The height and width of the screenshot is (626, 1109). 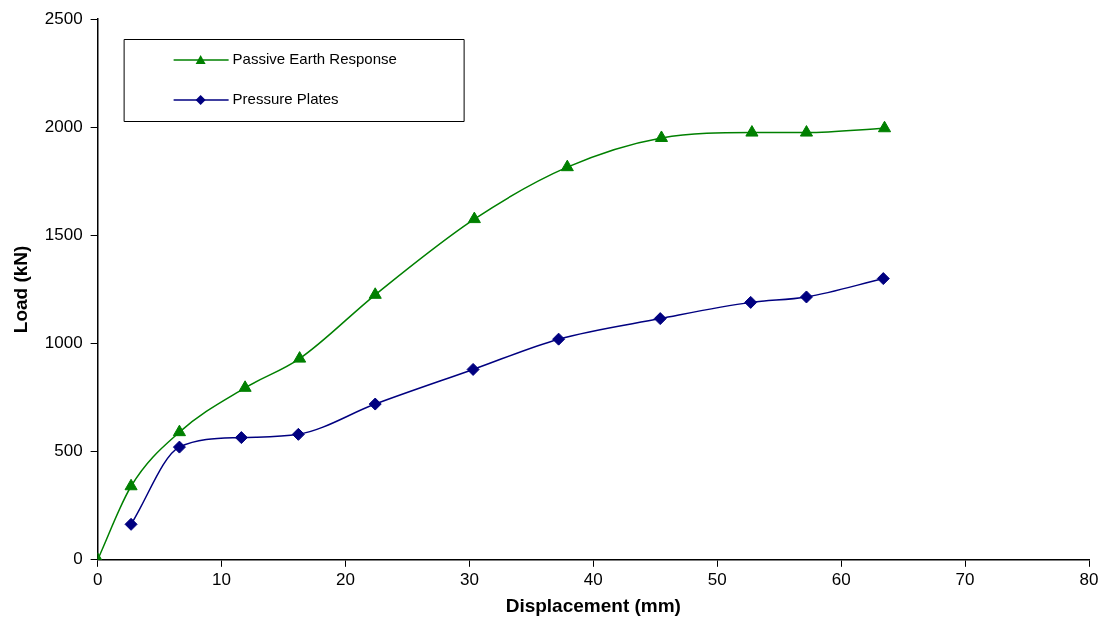 I want to click on y-tick-label: 1500, so click(x=63, y=235).